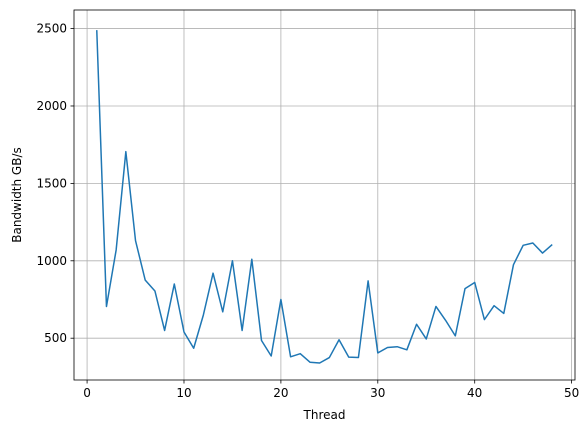  I want to click on x-tick-label: 40, so click(474, 393).